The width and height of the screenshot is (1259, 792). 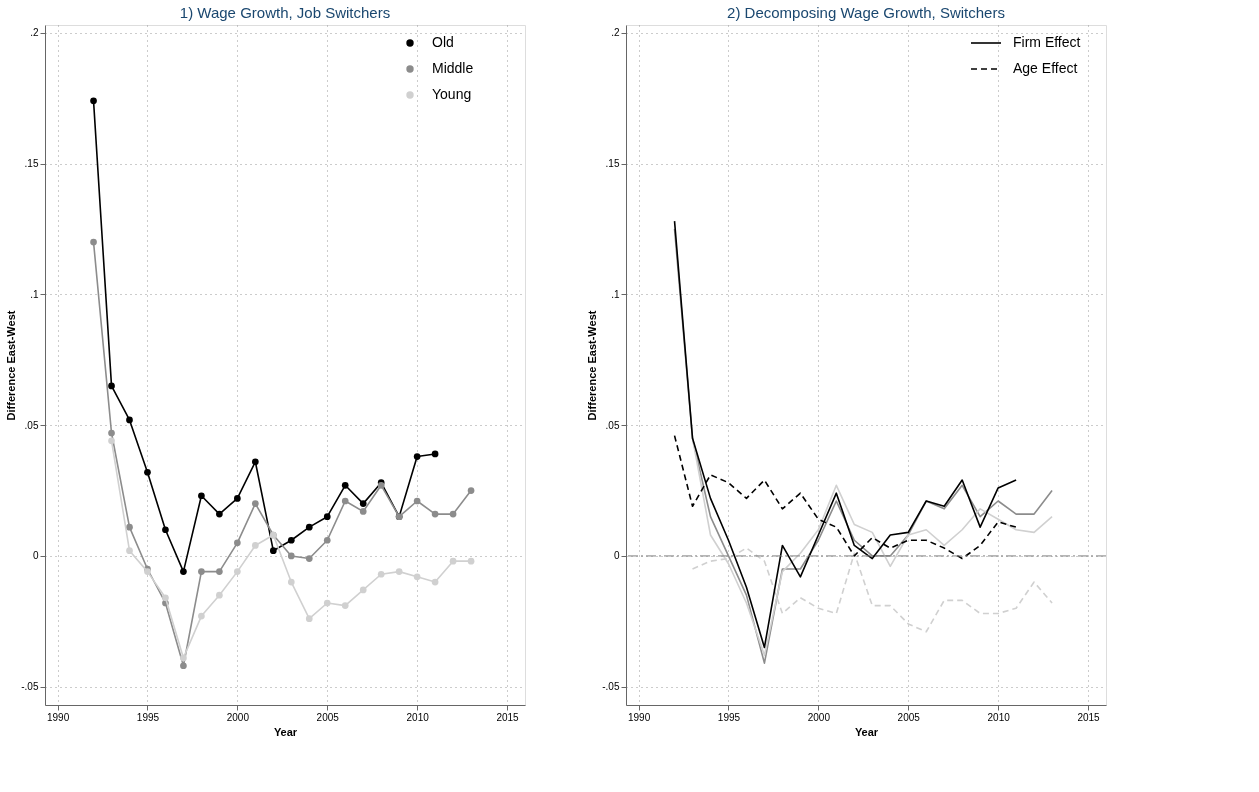 I want to click on legend-label: Old, so click(x=443, y=42).